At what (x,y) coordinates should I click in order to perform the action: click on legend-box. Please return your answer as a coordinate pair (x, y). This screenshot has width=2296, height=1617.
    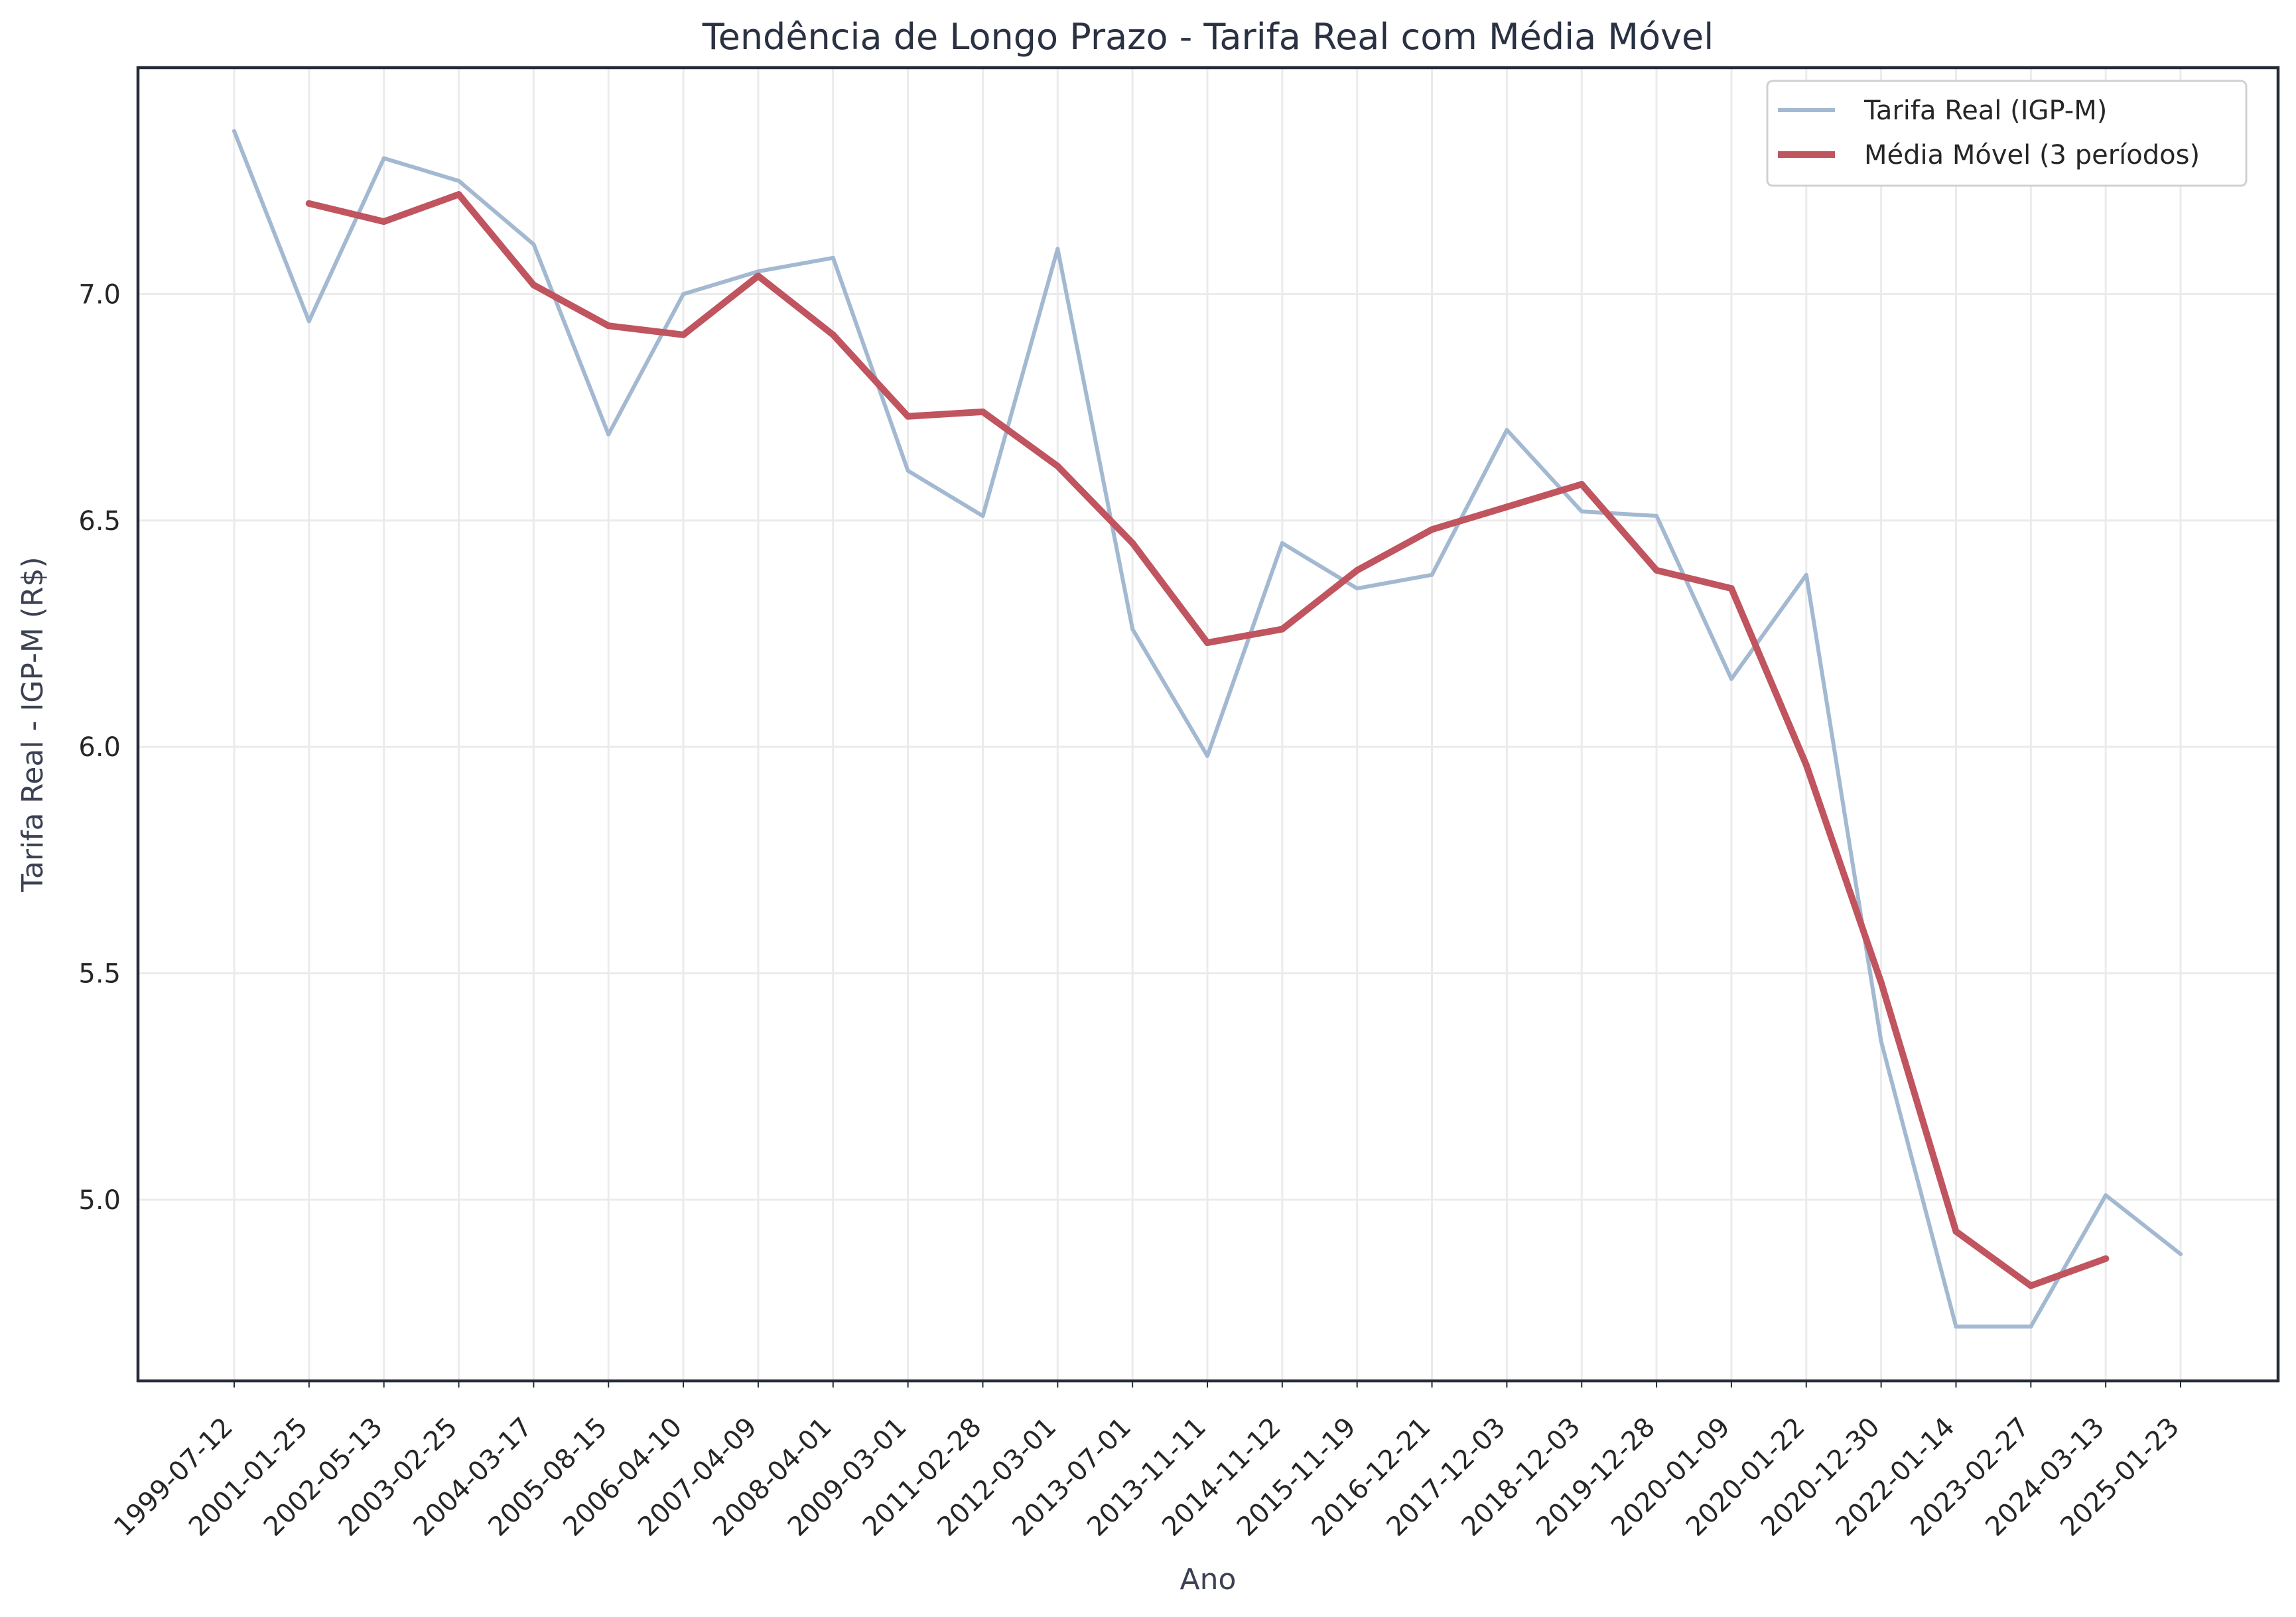
    Looking at the image, I should click on (2007, 133).